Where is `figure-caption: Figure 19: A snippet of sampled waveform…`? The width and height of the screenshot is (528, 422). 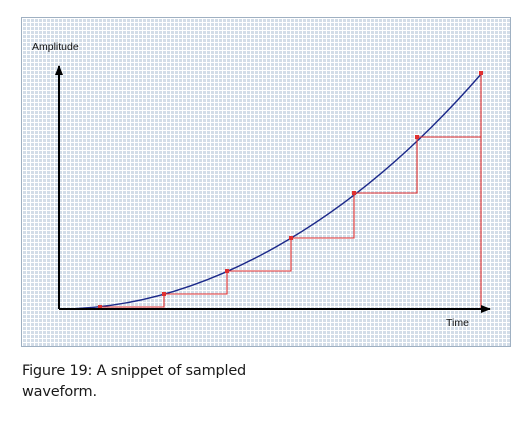
figure-caption: Figure 19: A snippet of sampled waveform… is located at coordinates (152, 382).